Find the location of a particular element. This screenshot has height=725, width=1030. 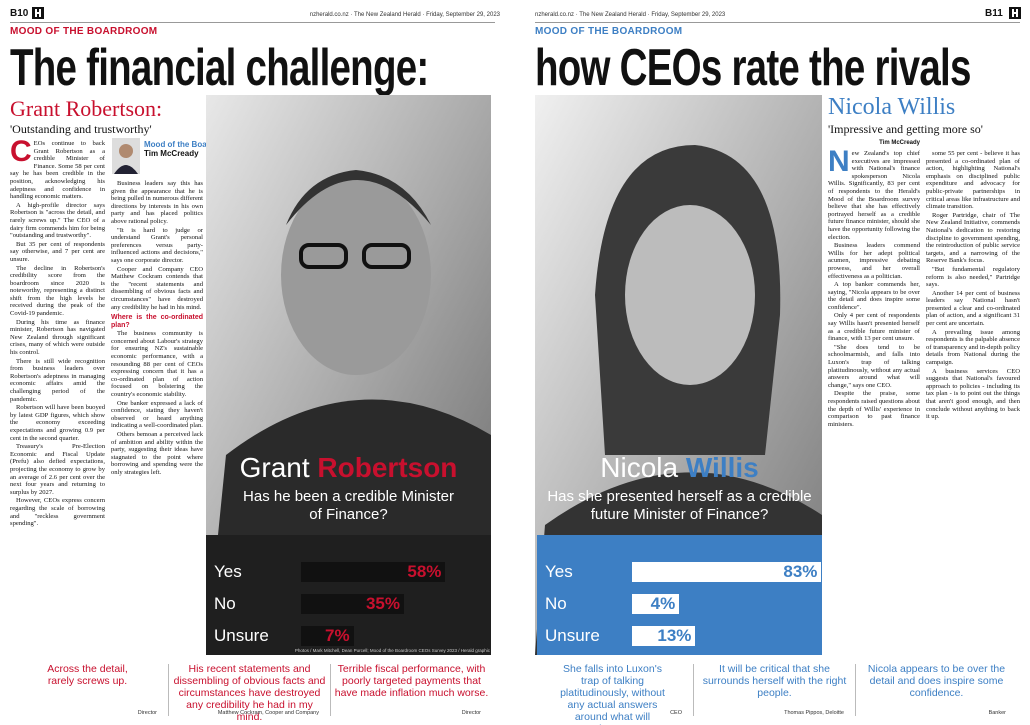

person-name: Grant Robertson: is located at coordinates (86, 108).